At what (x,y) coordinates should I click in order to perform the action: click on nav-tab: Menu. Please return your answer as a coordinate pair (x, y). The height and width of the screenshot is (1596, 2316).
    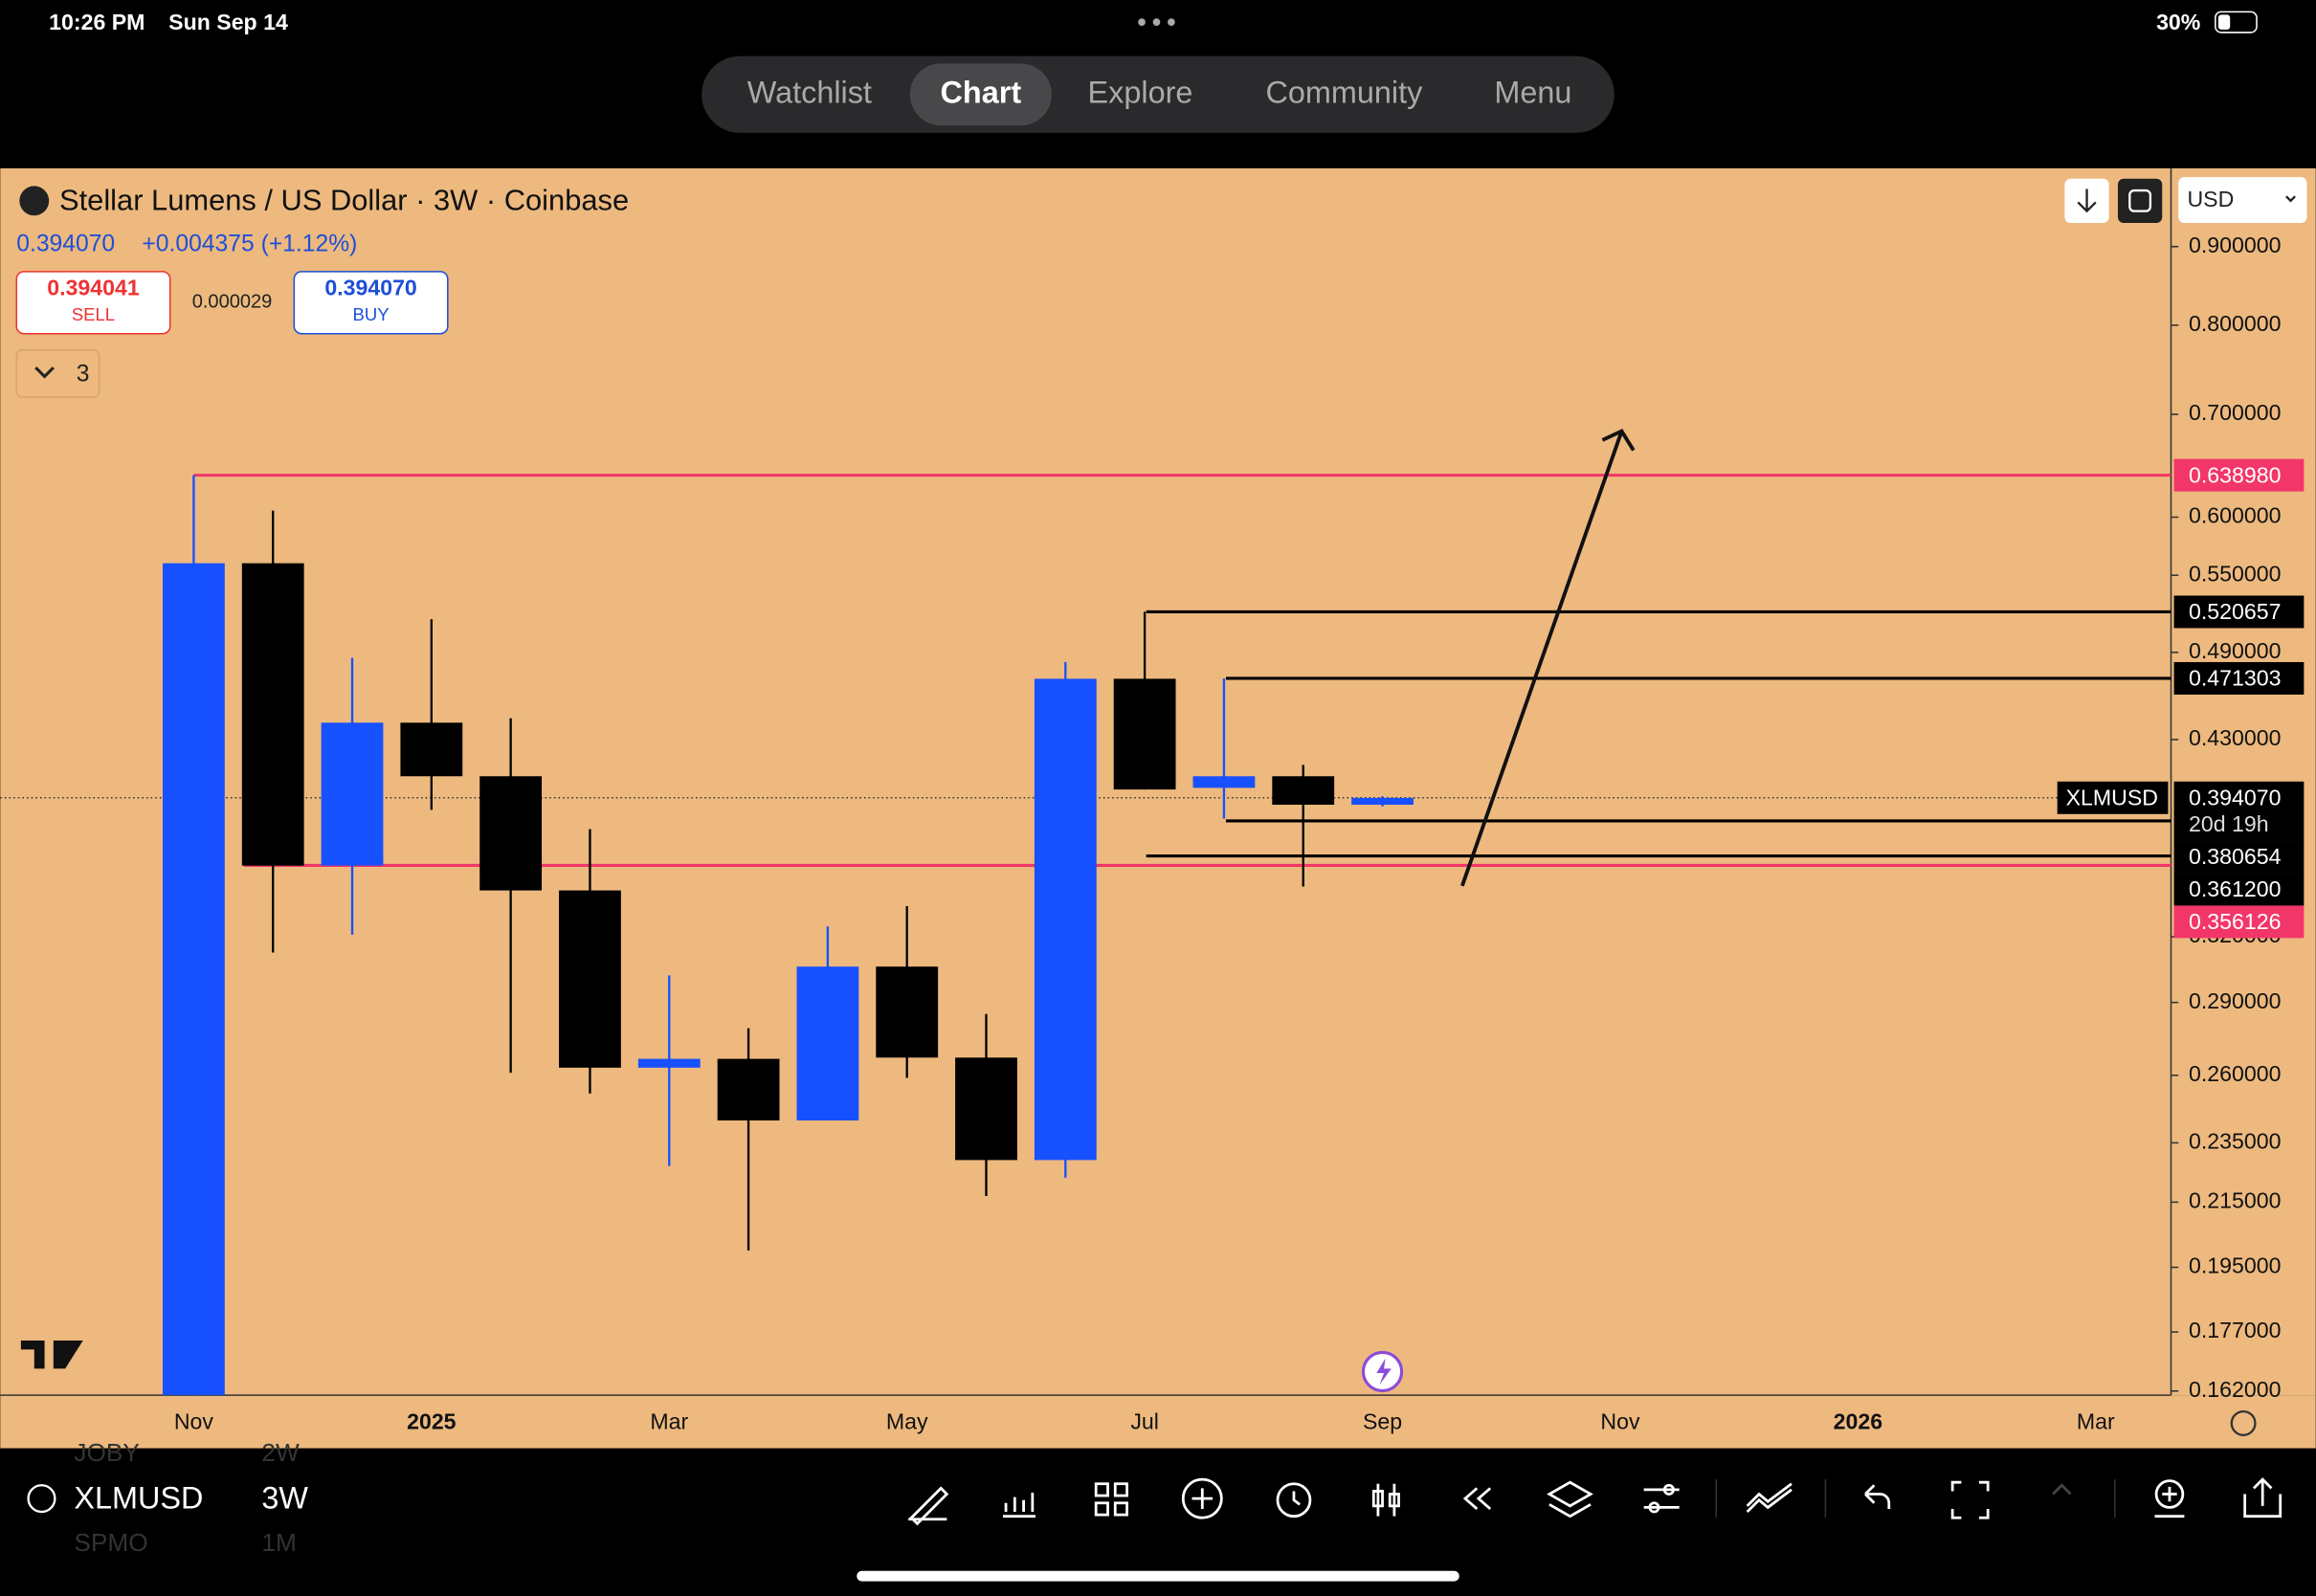
    Looking at the image, I should click on (1533, 92).